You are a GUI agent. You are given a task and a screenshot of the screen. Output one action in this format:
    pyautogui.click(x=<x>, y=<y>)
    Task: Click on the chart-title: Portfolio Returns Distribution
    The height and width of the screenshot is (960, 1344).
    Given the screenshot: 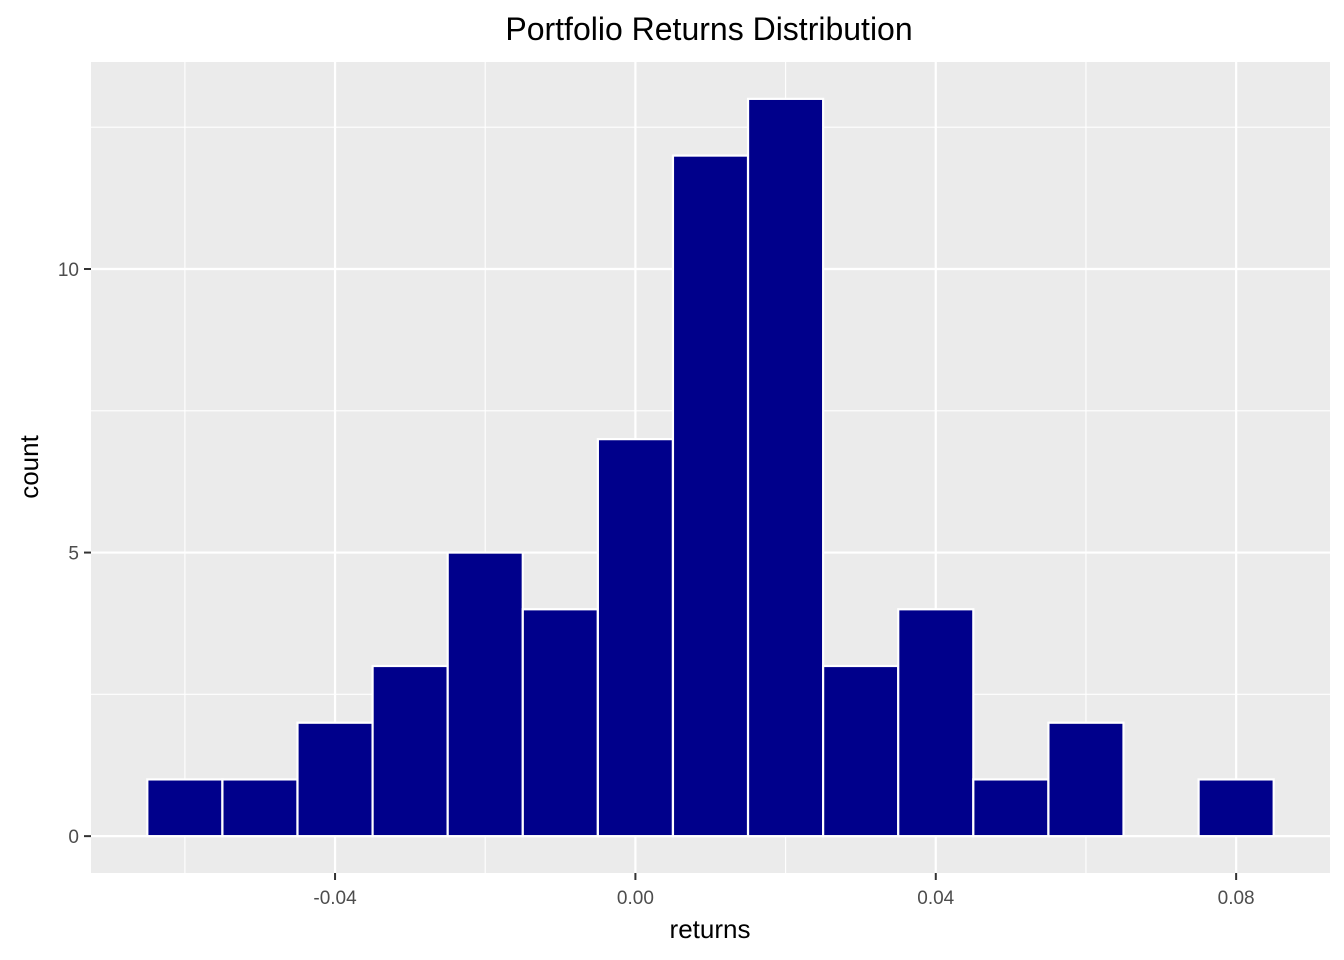 What is the action you would take?
    pyautogui.click(x=708, y=29)
    